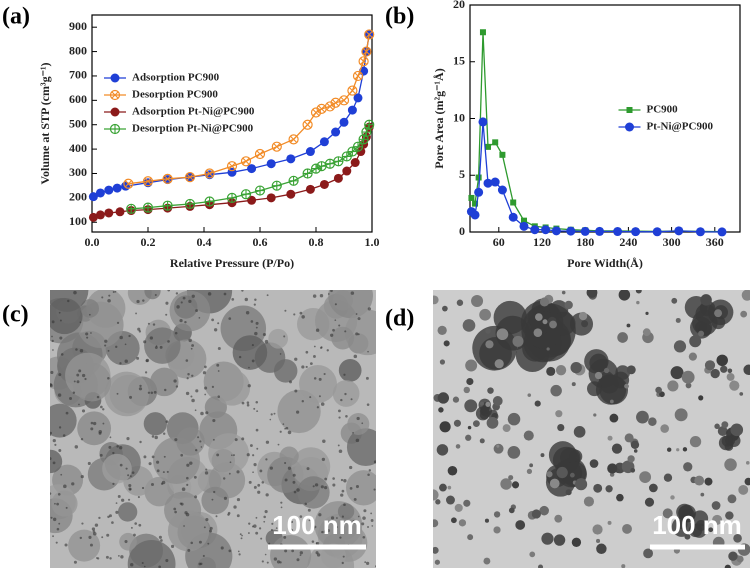  I want to click on plot-frame, so click(605, 118).